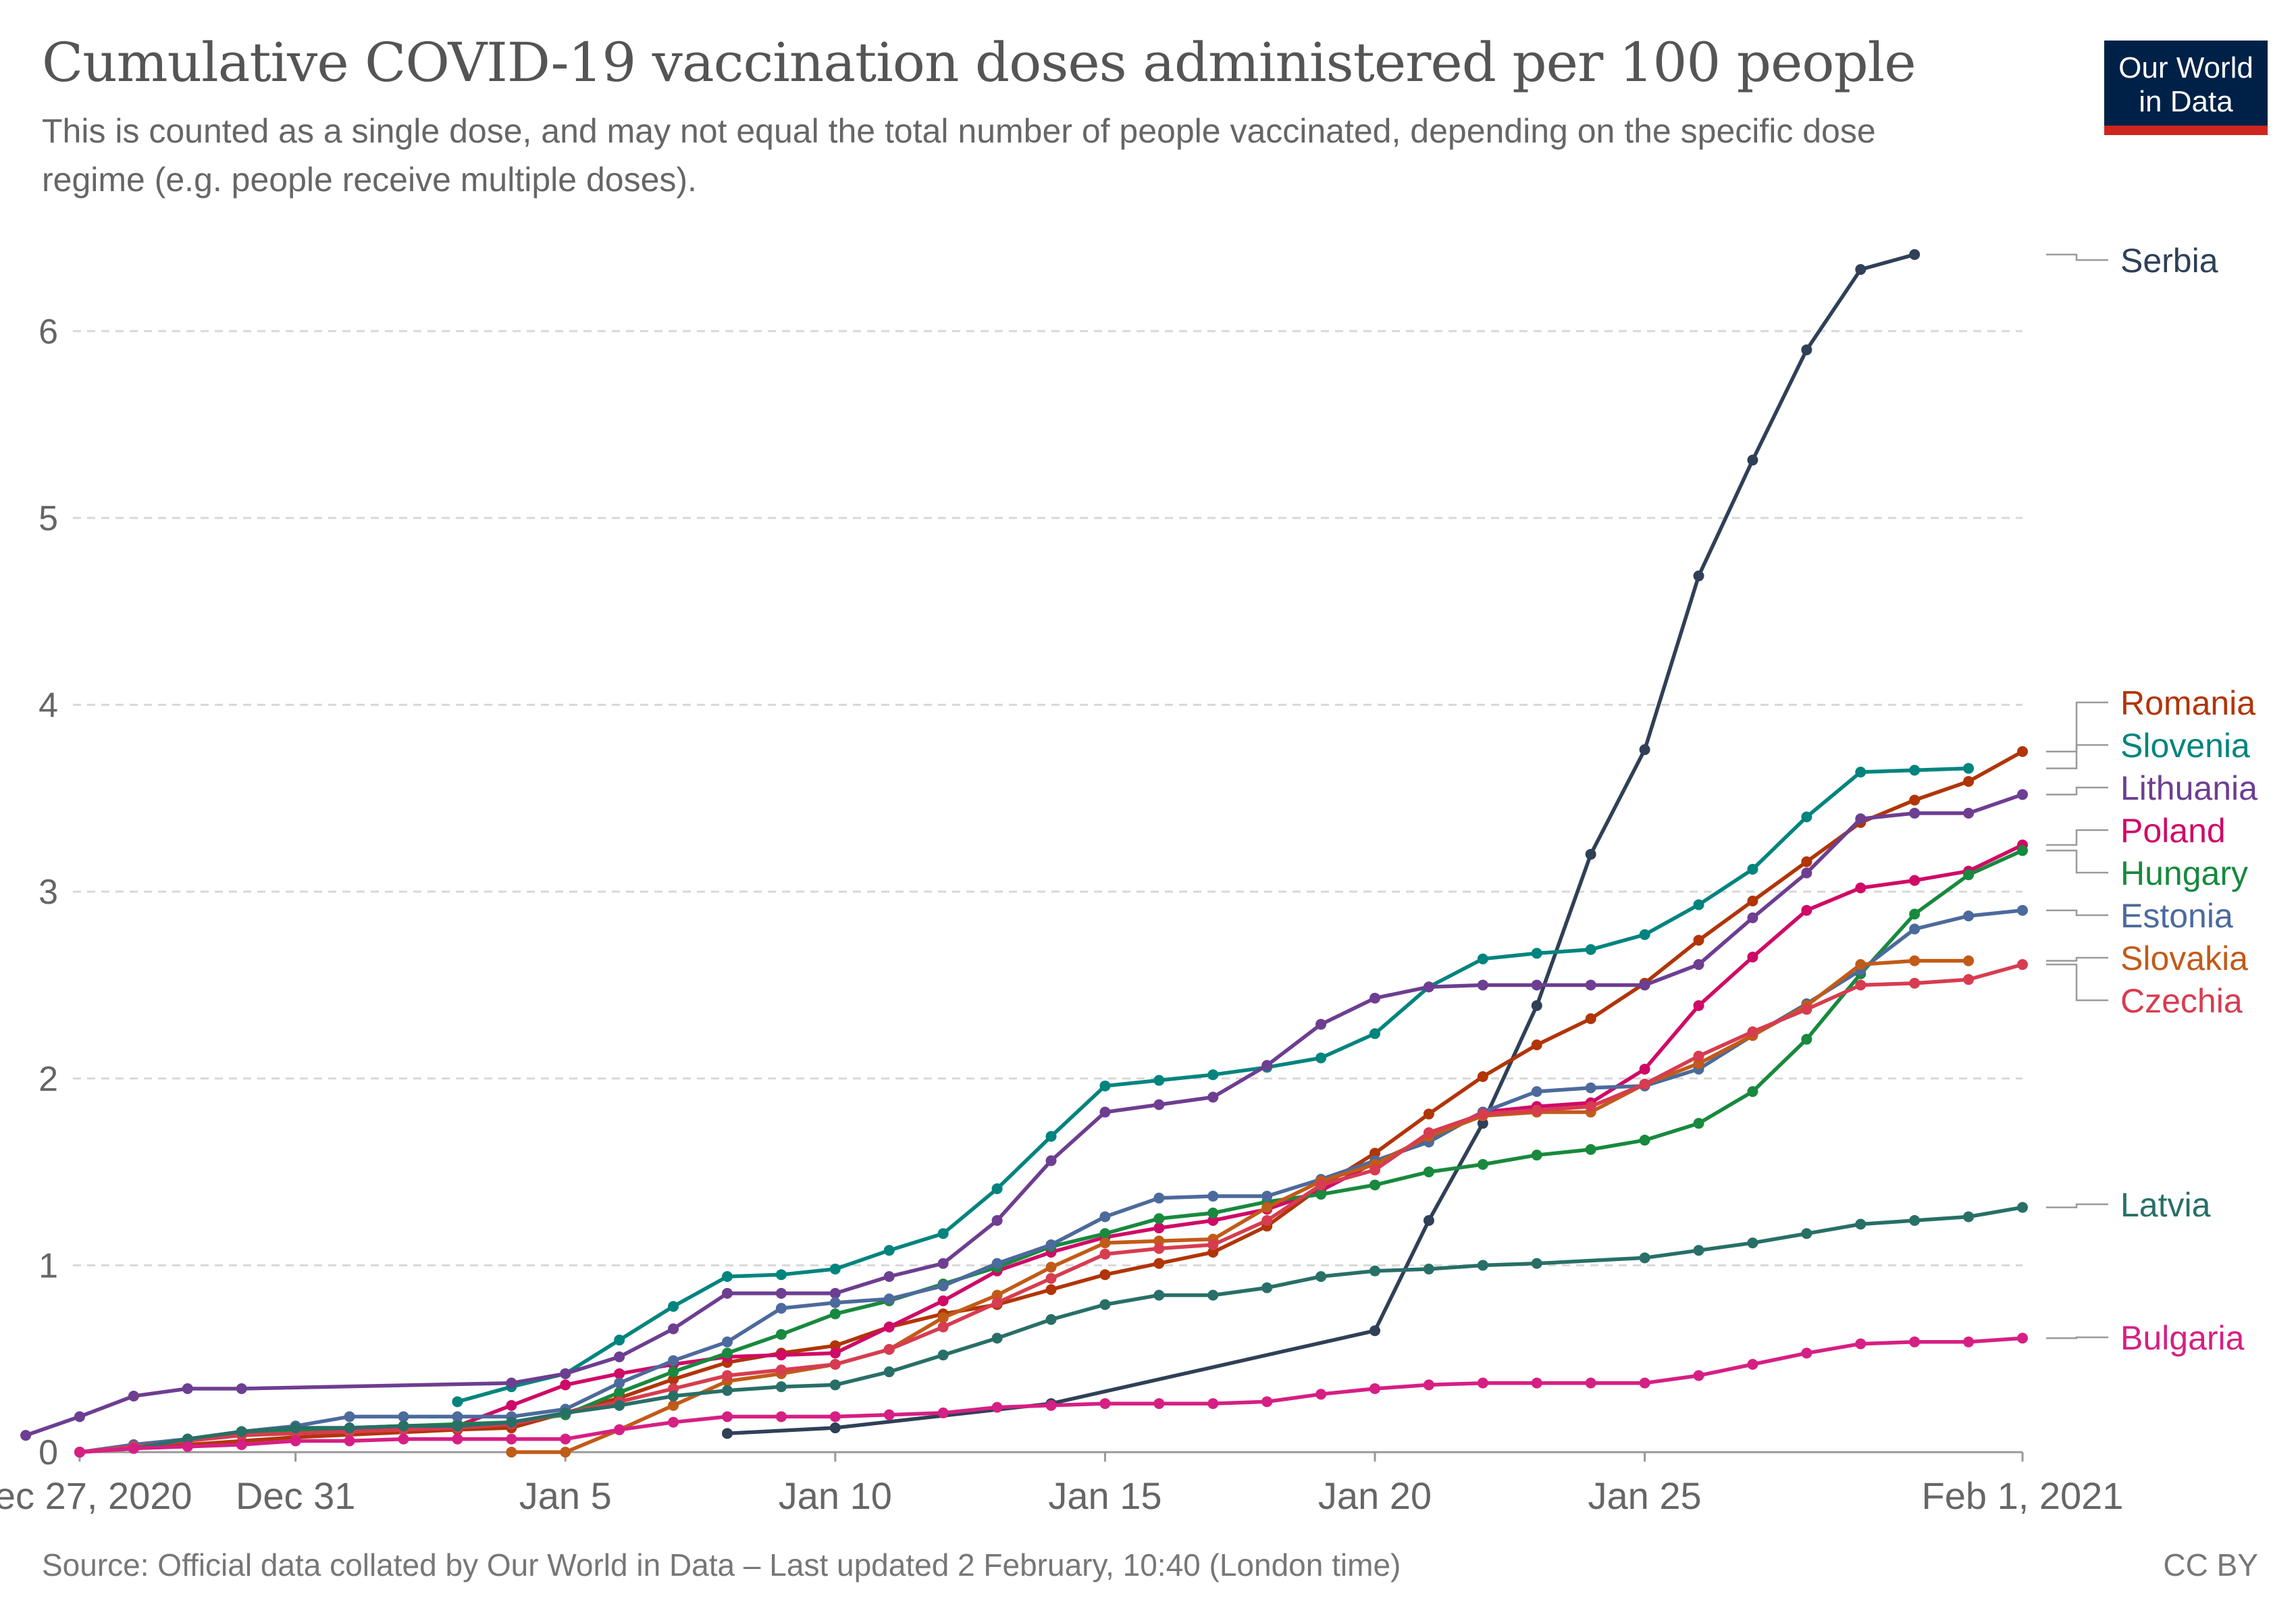 Image resolution: width=2296 pixels, height=1621 pixels. What do you see at coordinates (2184, 873) in the screenshot?
I see `legend-label-hungary: Hungary` at bounding box center [2184, 873].